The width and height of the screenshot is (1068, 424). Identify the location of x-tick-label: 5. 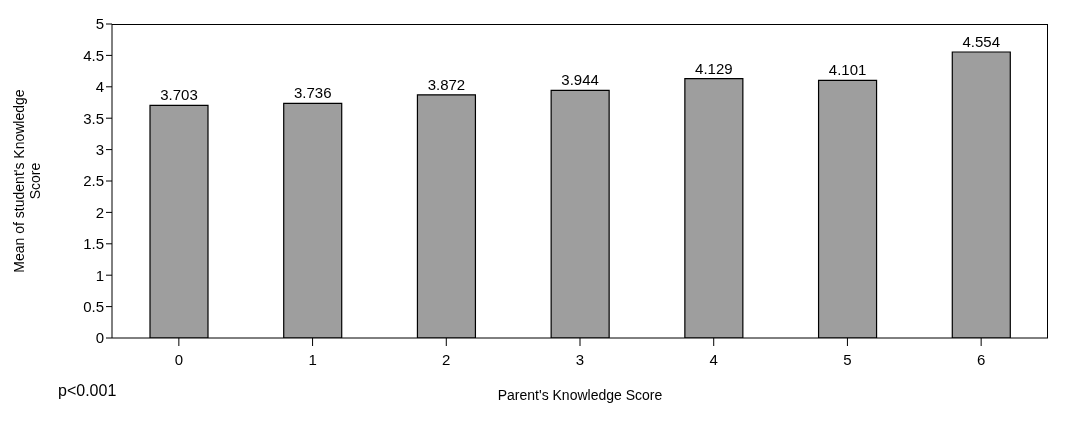
(847, 359).